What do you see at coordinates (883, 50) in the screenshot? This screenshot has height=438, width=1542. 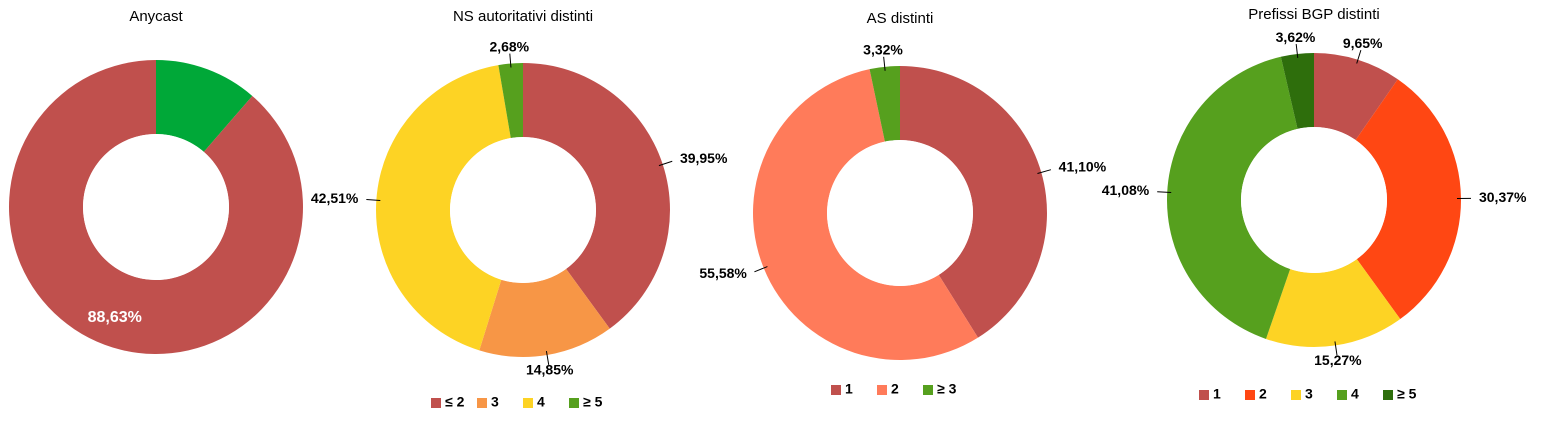 I see `value-label: 3,32%` at bounding box center [883, 50].